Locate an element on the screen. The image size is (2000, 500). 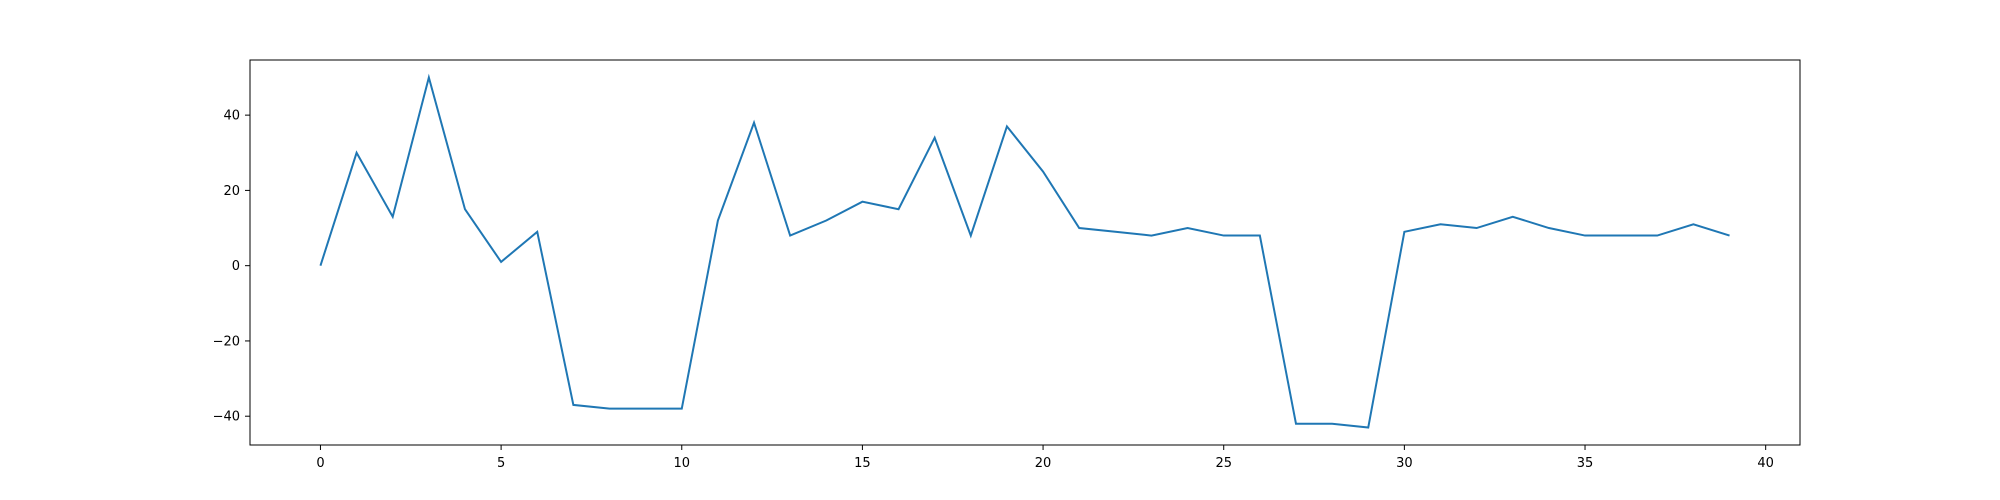
y-tick-label: 0 is located at coordinates (236, 266).